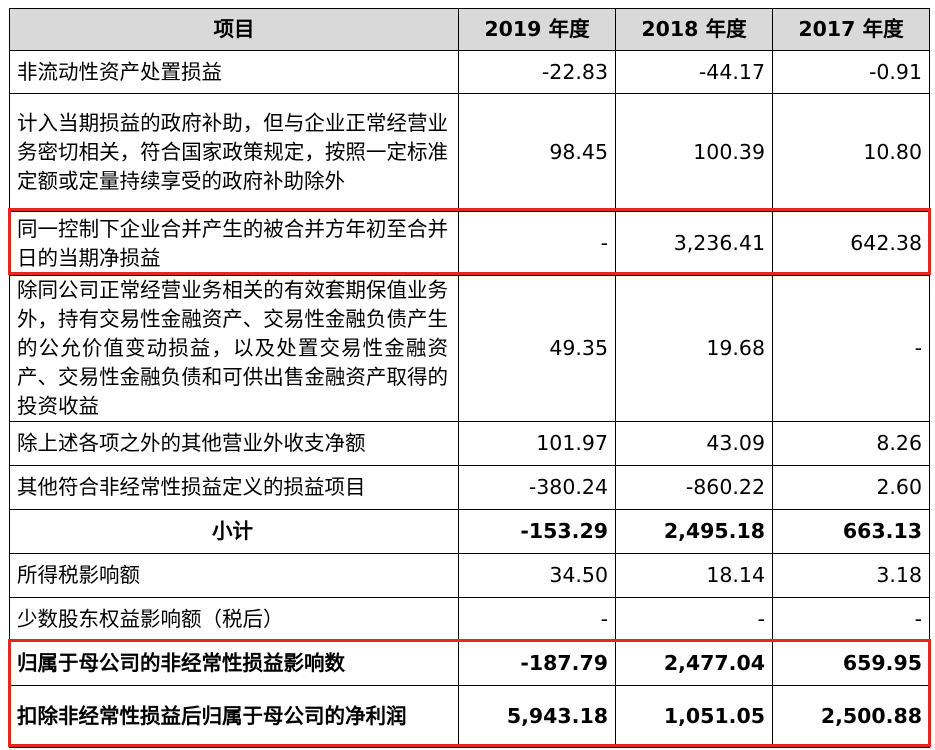 The width and height of the screenshot is (935, 750). Describe the element at coordinates (694, 152) in the screenshot. I see `value-2018: 100.39` at that location.